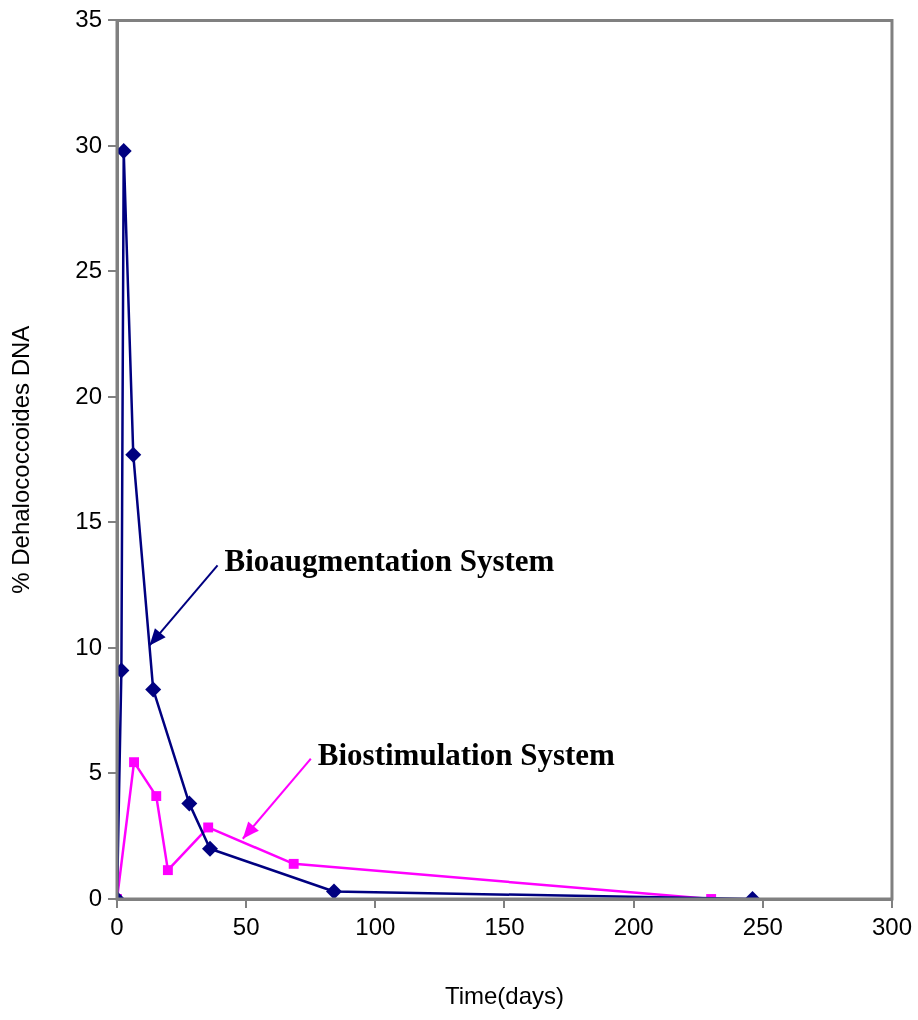 The height and width of the screenshot is (1020, 918). I want to click on annotation: Biostimulation System, so click(466, 754).